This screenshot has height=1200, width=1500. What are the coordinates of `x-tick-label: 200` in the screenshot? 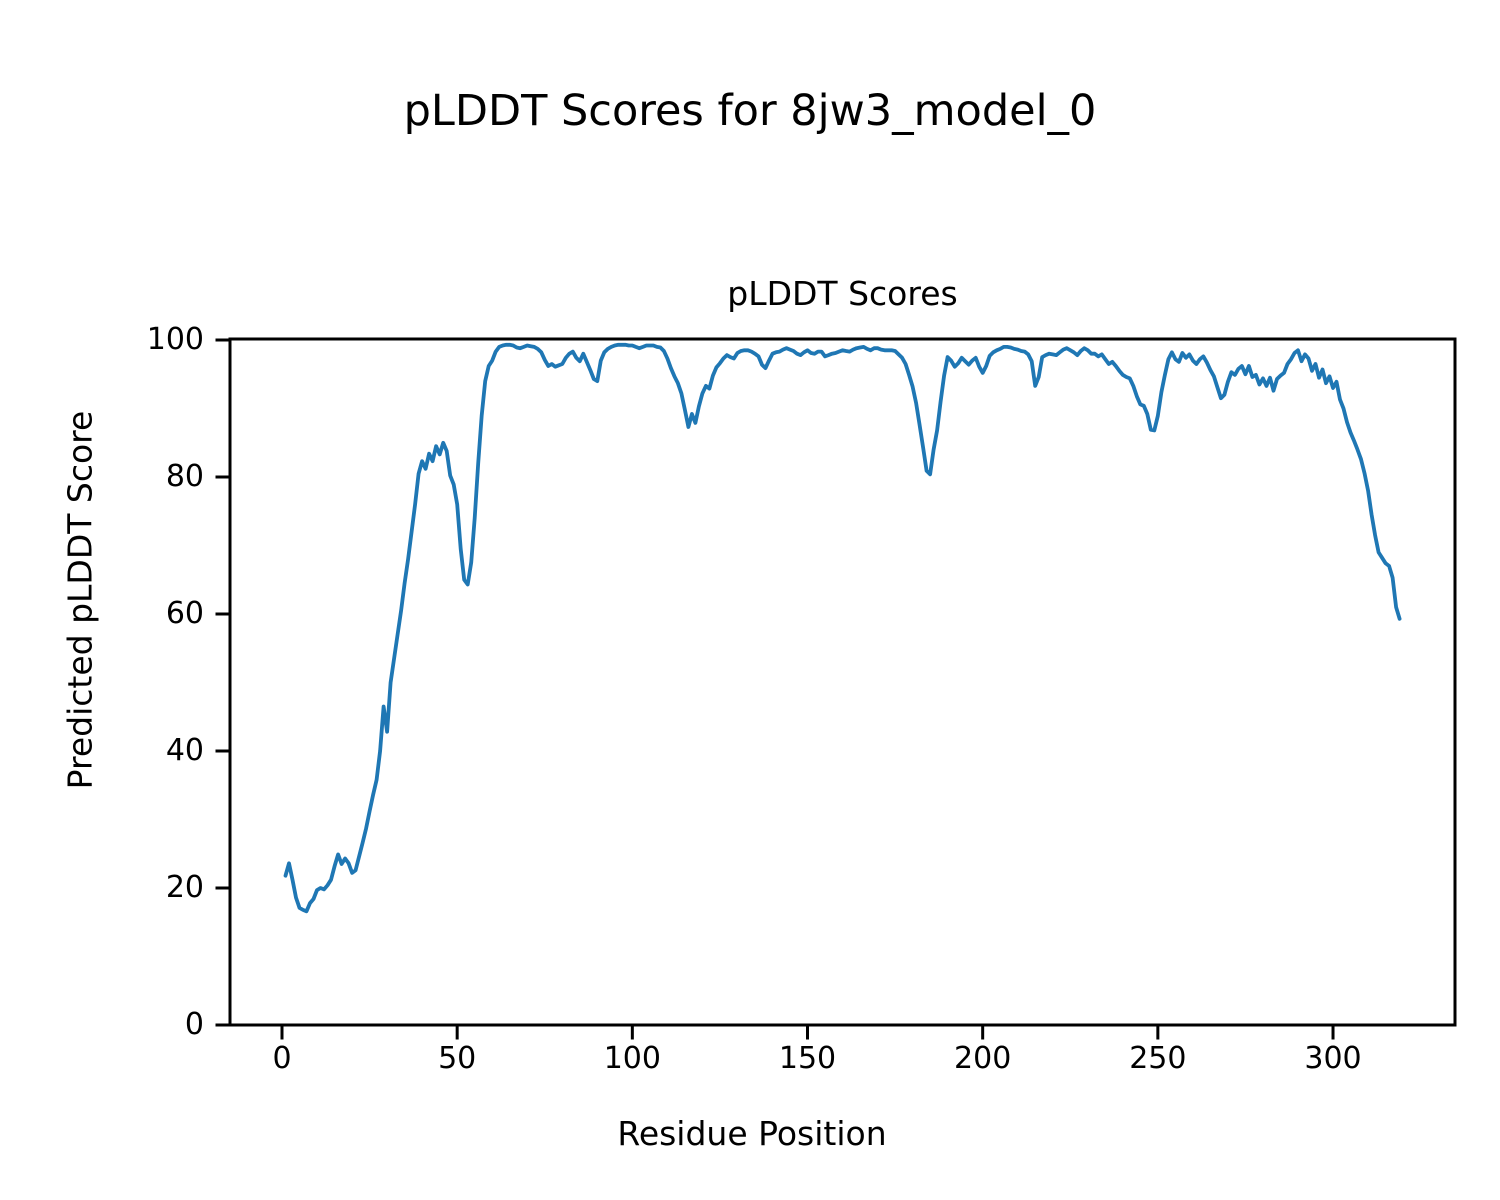 It's located at (983, 1058).